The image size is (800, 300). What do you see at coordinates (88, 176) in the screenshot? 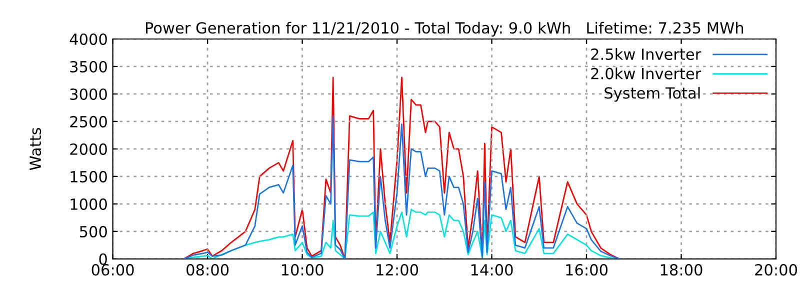
I see `y-tick-label: 1500` at bounding box center [88, 176].